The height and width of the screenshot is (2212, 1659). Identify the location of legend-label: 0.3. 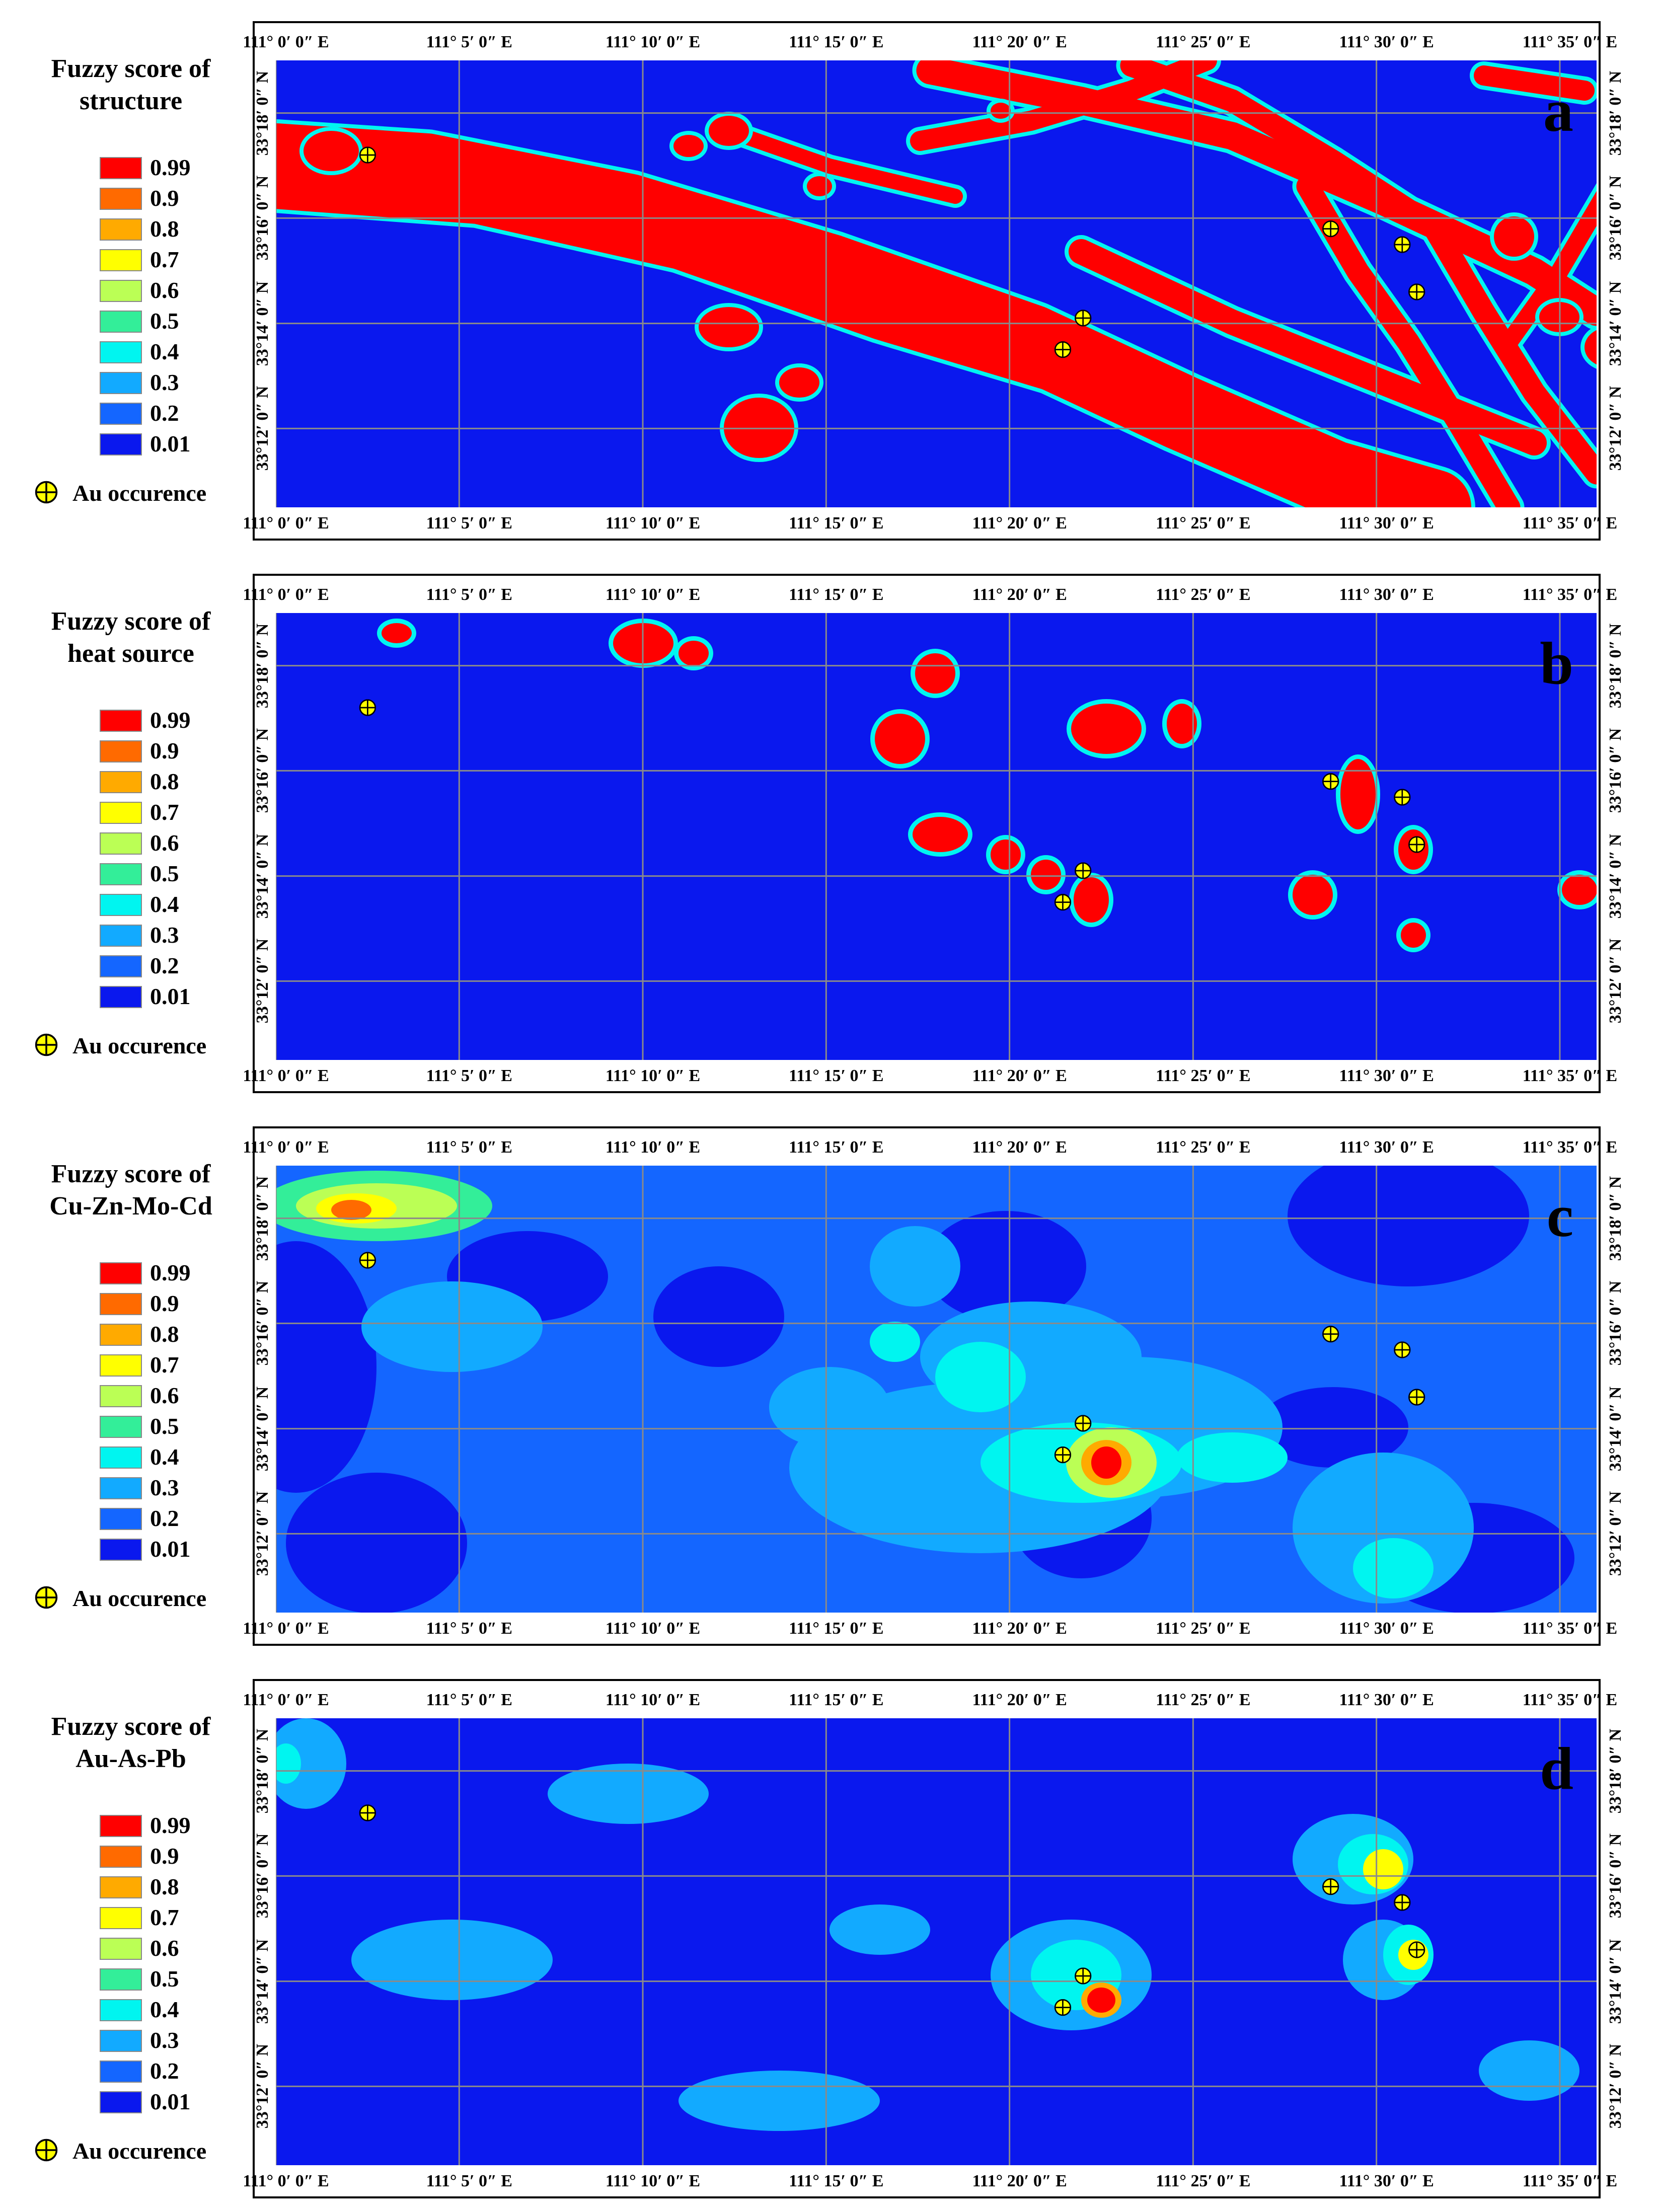
(164, 382).